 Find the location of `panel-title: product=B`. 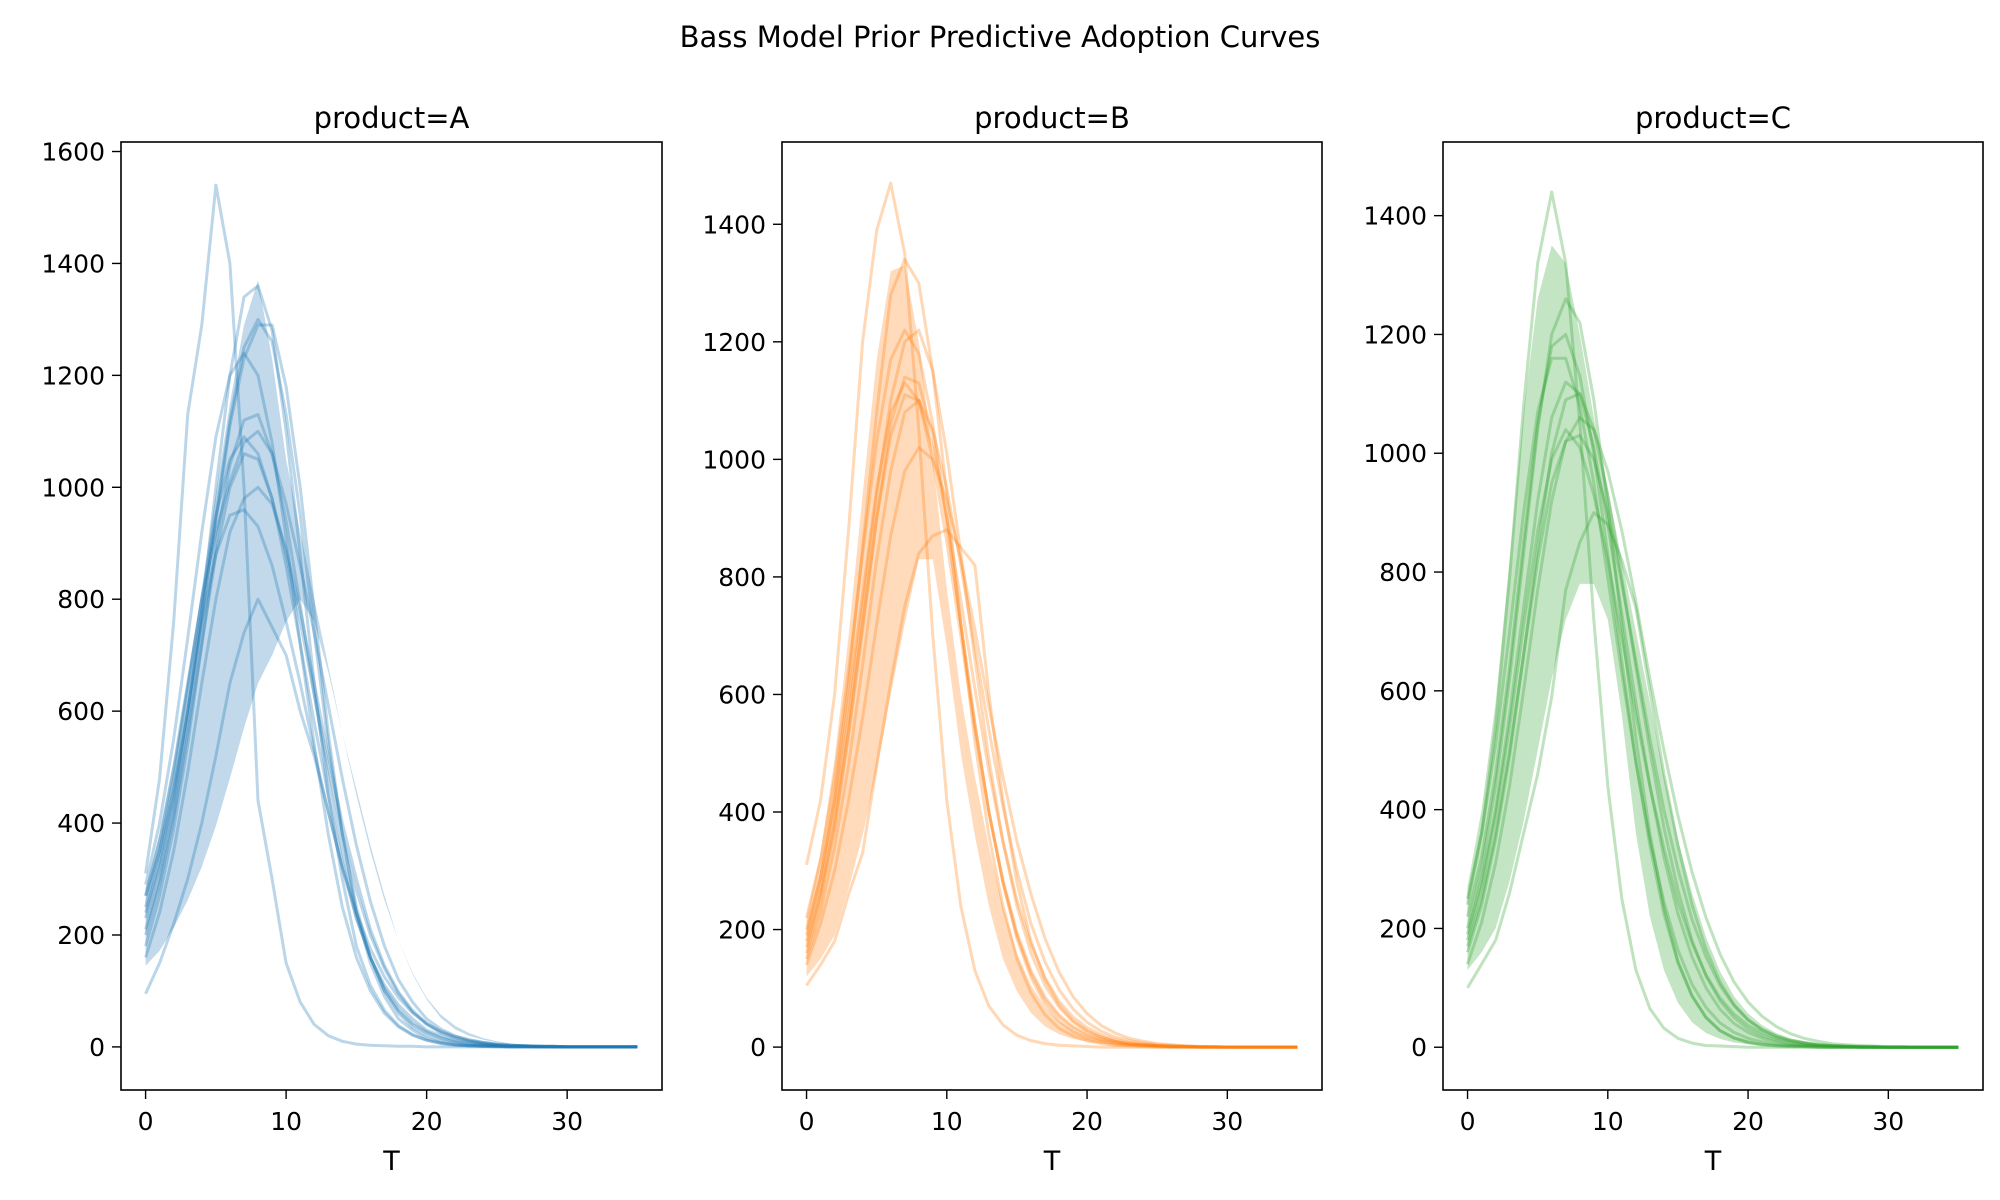

panel-title: product=B is located at coordinates (1052, 118).